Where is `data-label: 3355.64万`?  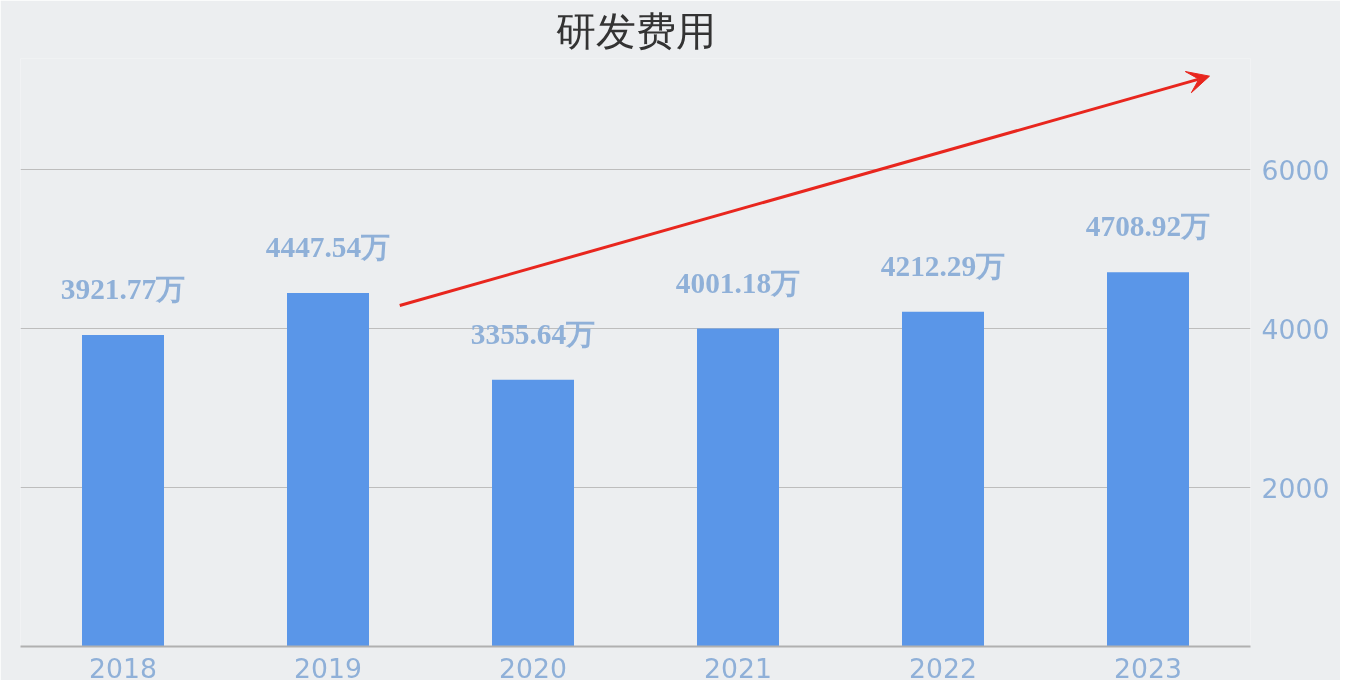
data-label: 3355.64万 is located at coordinates (533, 333).